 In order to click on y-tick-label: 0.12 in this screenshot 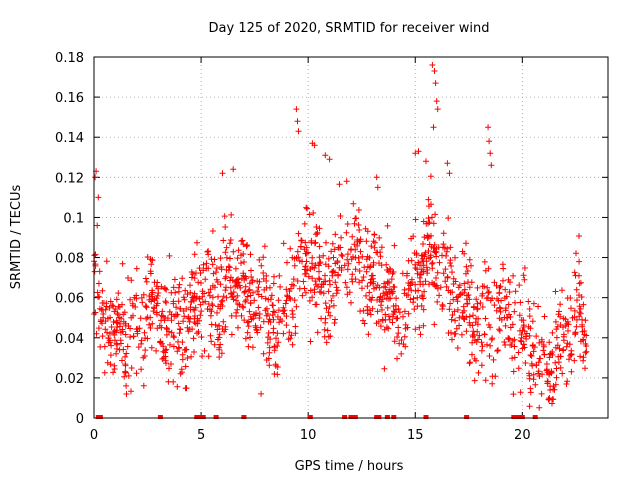, I will do `click(69, 178)`.